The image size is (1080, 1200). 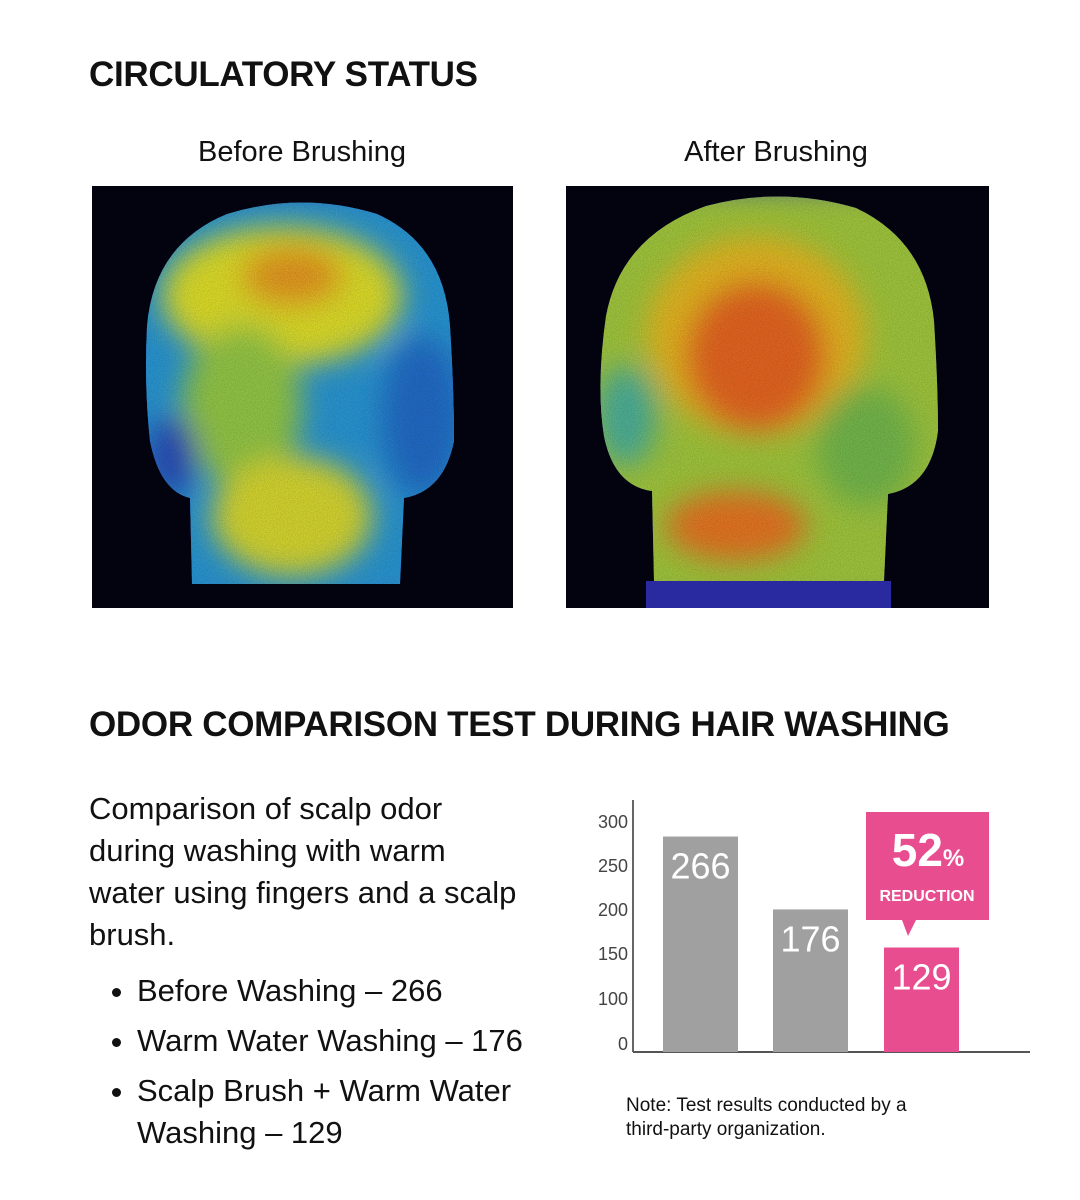 I want to click on y-tick-label: 150, so click(x=613, y=954).